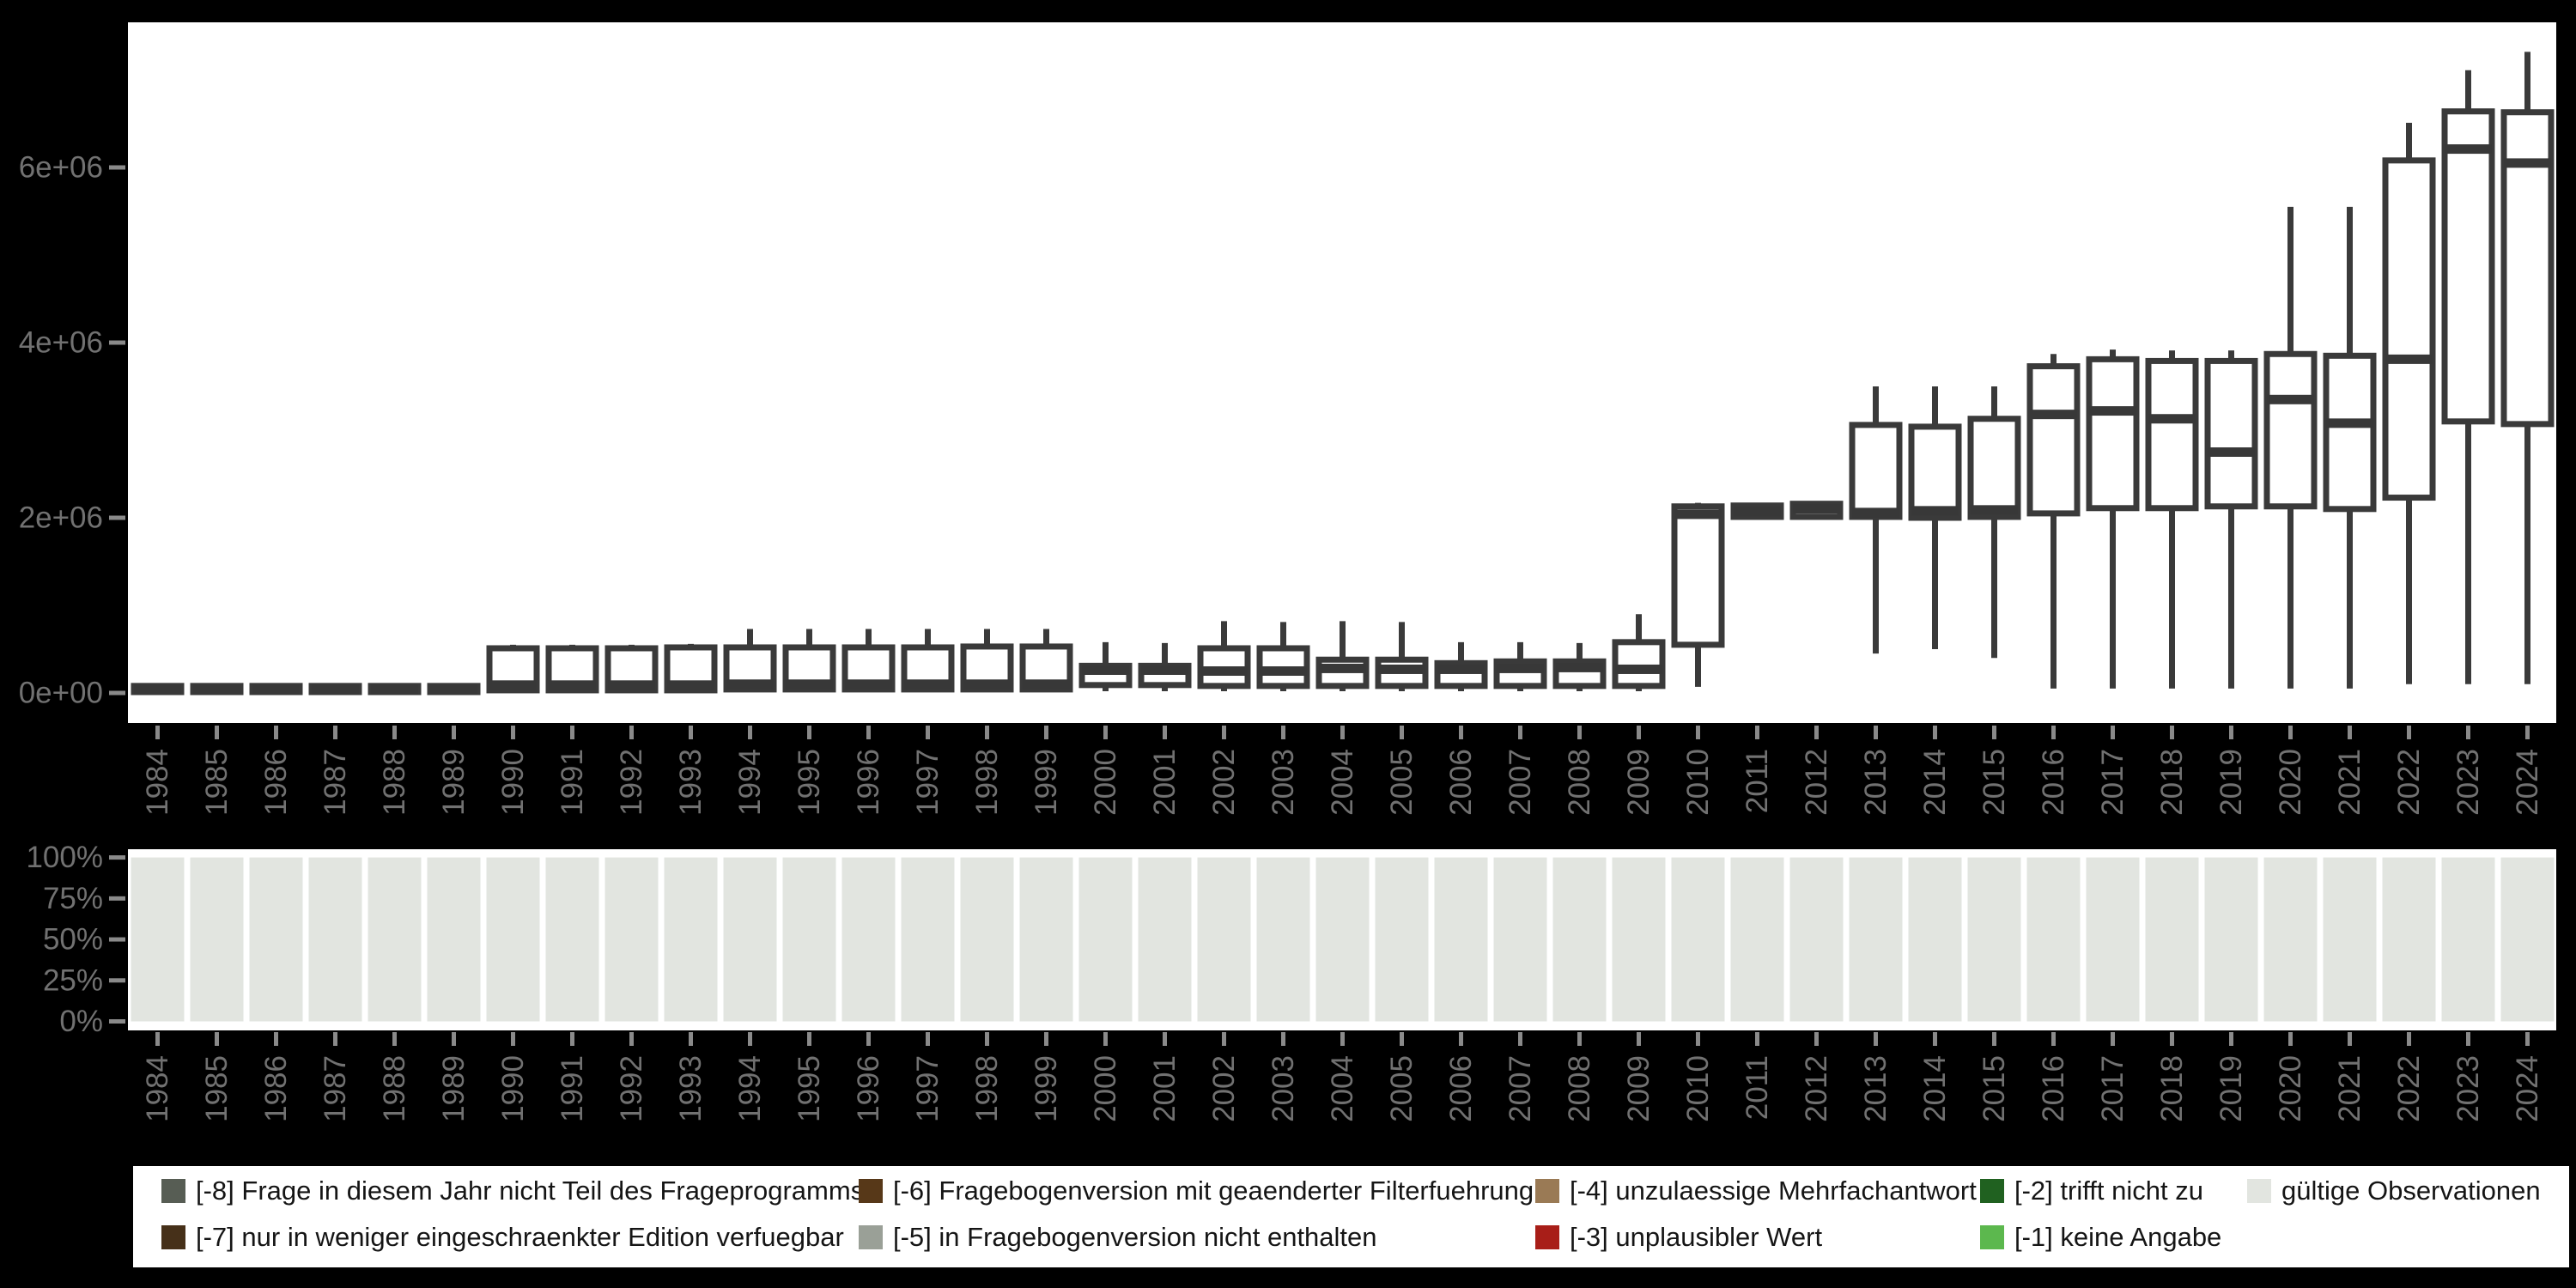 Image resolution: width=2576 pixels, height=1288 pixels. What do you see at coordinates (1046, 1089) in the screenshot?
I see `year-label-bottom: 1999` at bounding box center [1046, 1089].